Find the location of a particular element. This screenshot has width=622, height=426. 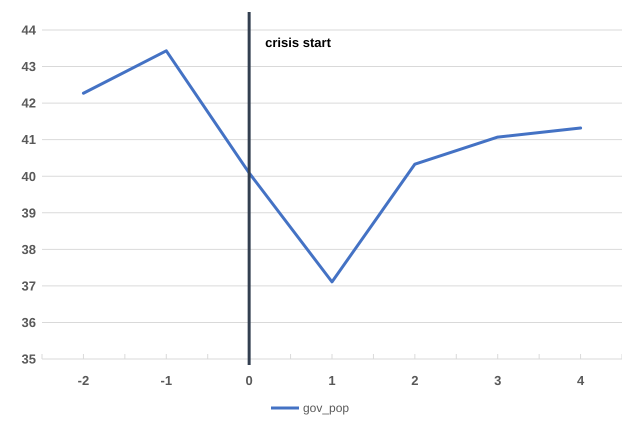

y-tick-label: 43 is located at coordinates (29, 66).